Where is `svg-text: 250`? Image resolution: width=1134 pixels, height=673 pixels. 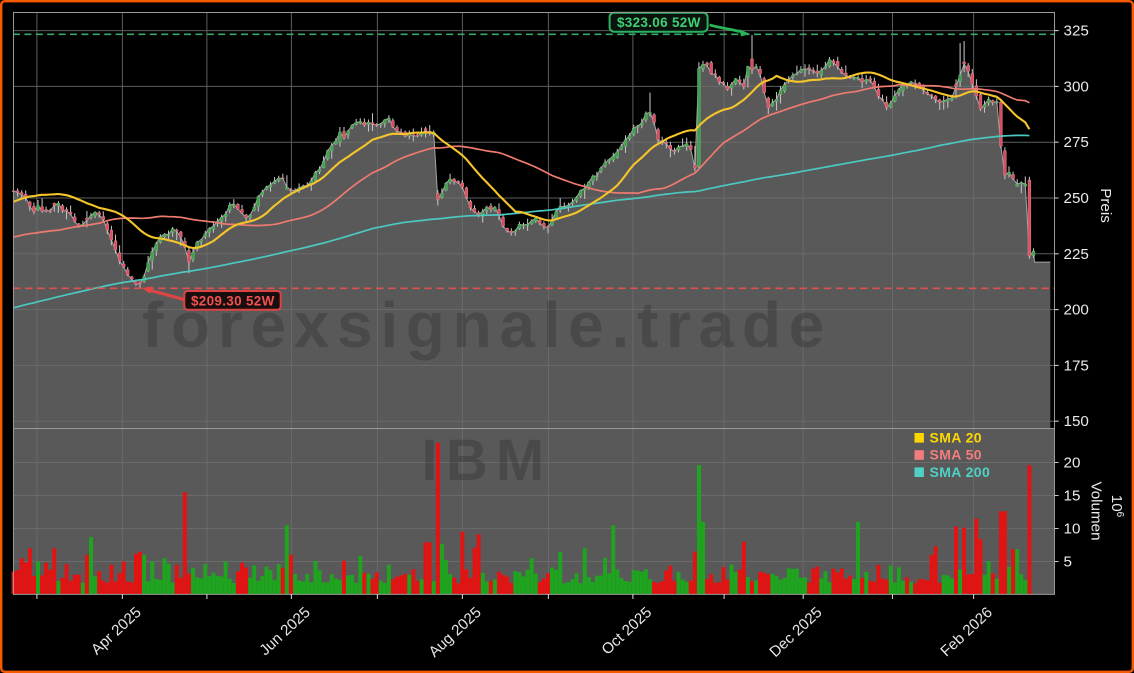 svg-text: 250 is located at coordinates (1076, 198).